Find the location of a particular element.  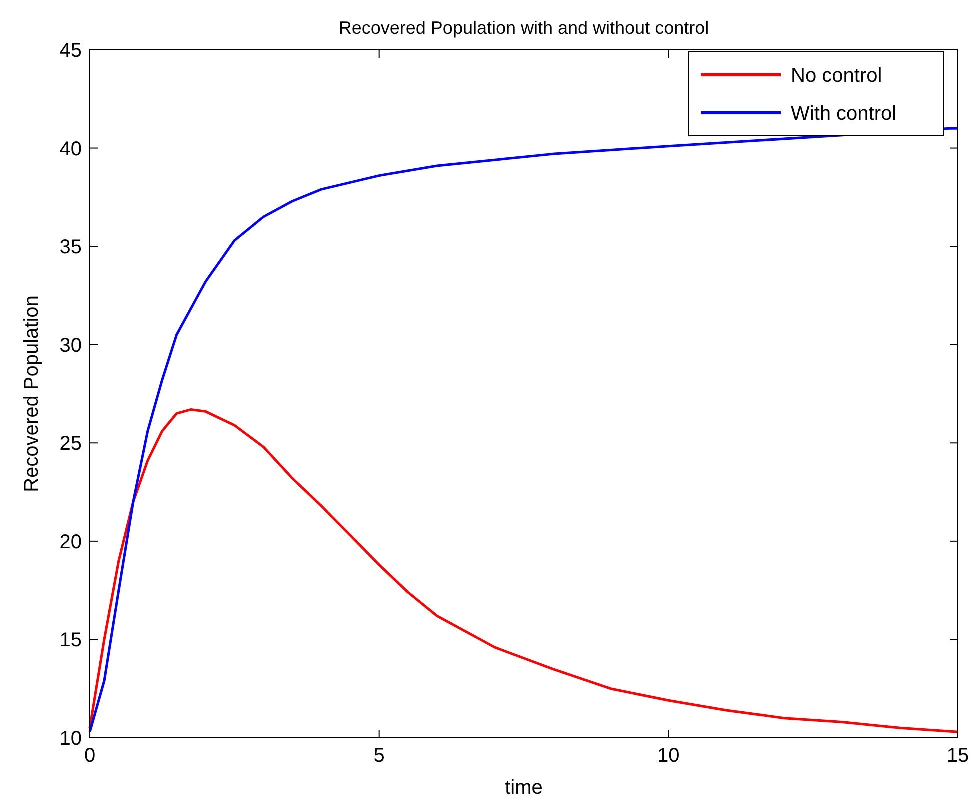

y-axis-title: Recovered Population is located at coordinates (32, 394).